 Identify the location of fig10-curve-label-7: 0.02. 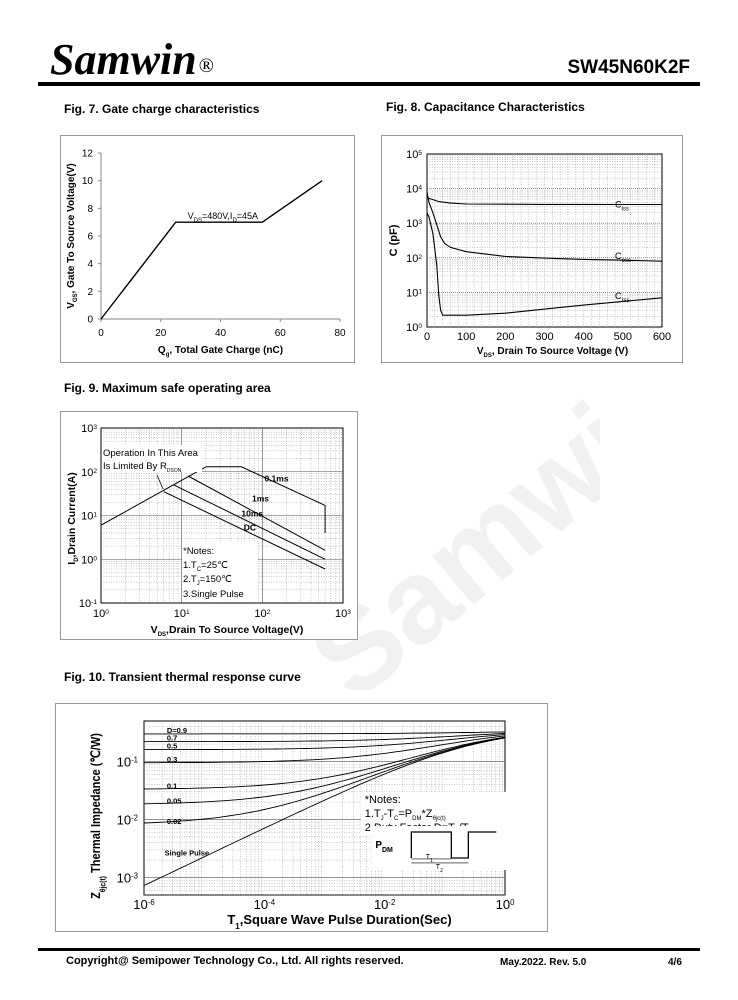
(174, 821).